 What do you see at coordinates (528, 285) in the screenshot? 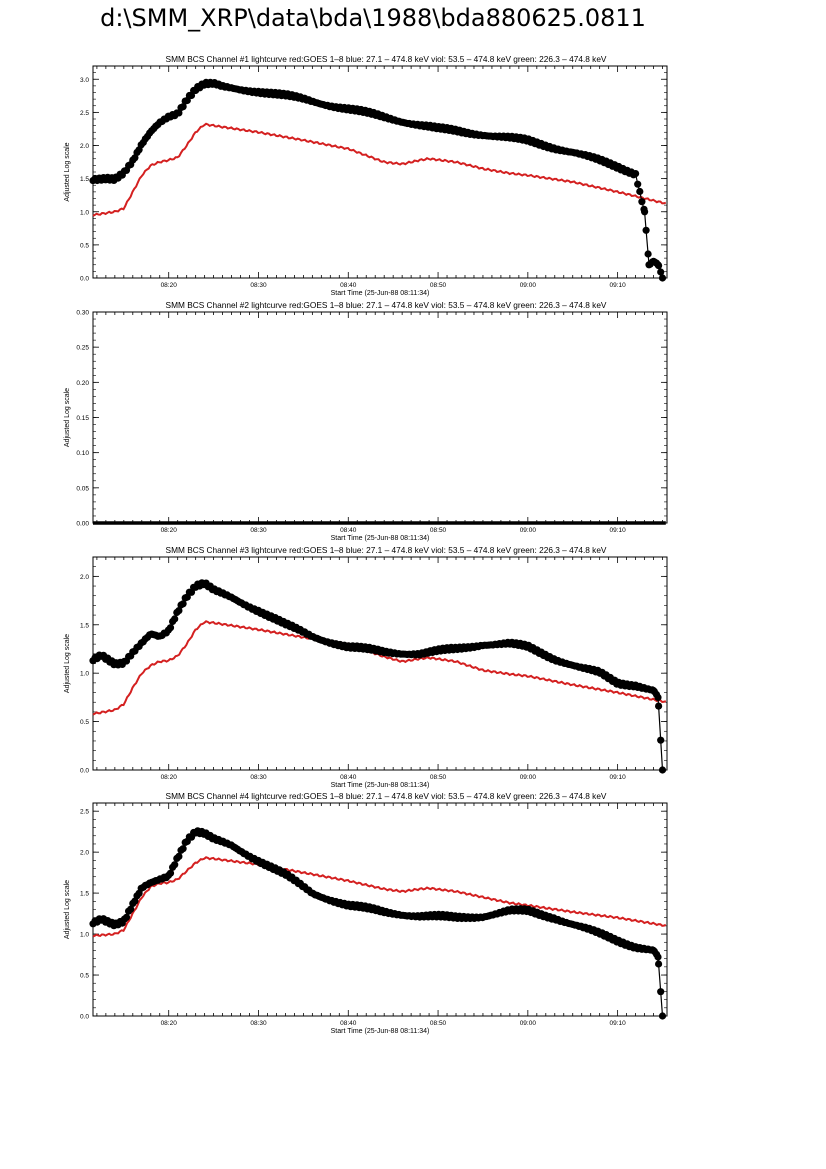
I see `panel-1-x-tick-label: 09:00` at bounding box center [528, 285].